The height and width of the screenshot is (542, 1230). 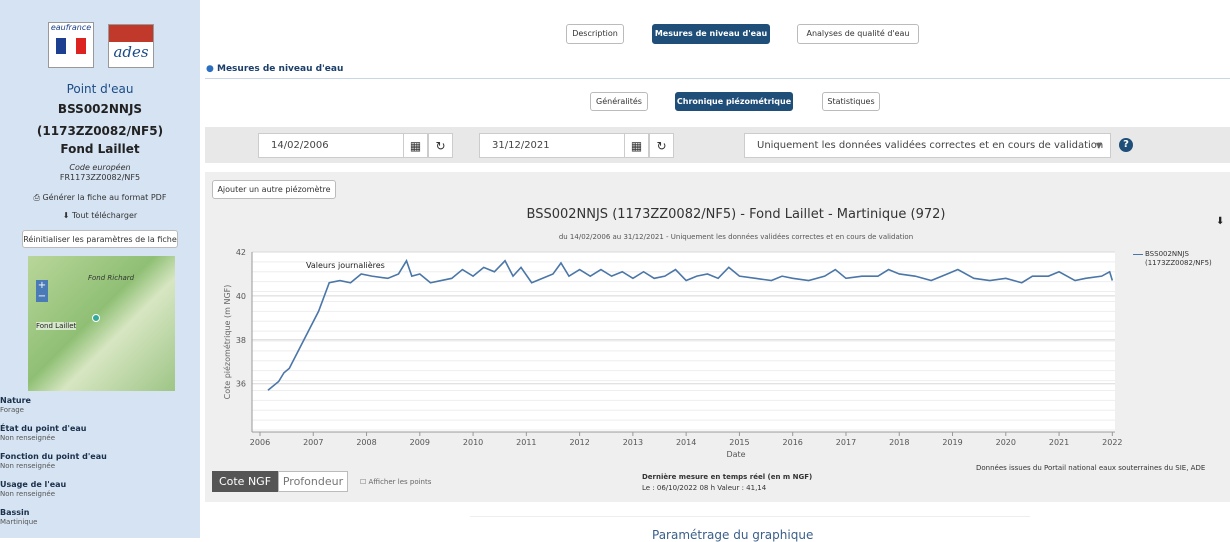 What do you see at coordinates (331, 145) in the screenshot?
I see `start-date: 14/02/2006` at bounding box center [331, 145].